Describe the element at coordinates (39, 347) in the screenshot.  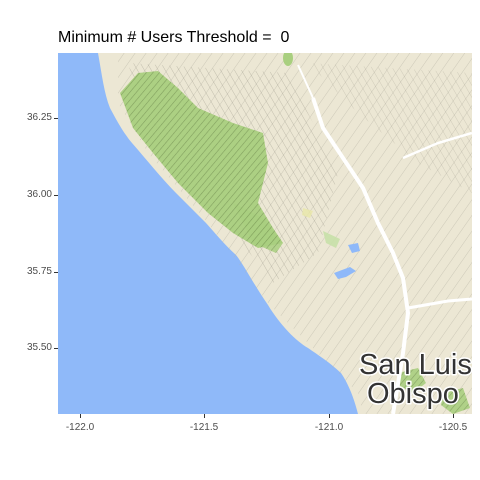
I see `y-tick-label: 35.50` at that location.